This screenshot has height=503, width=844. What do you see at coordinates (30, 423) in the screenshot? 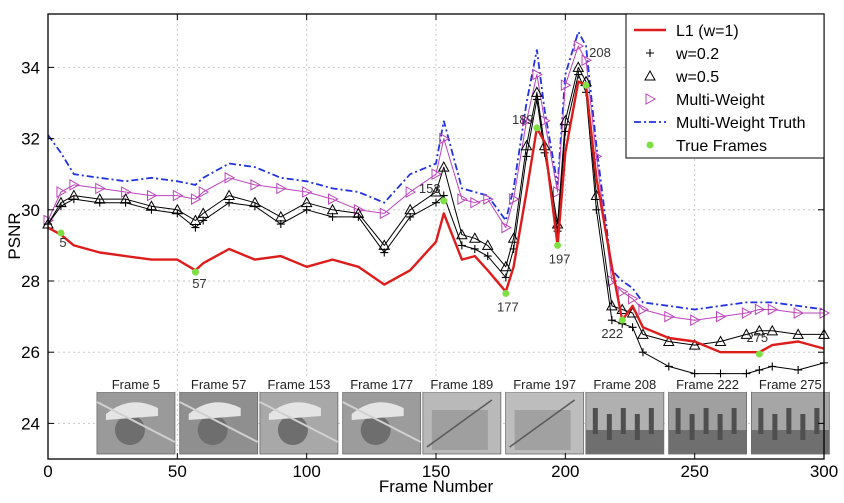
I see `y-tick-label: 24` at bounding box center [30, 423].